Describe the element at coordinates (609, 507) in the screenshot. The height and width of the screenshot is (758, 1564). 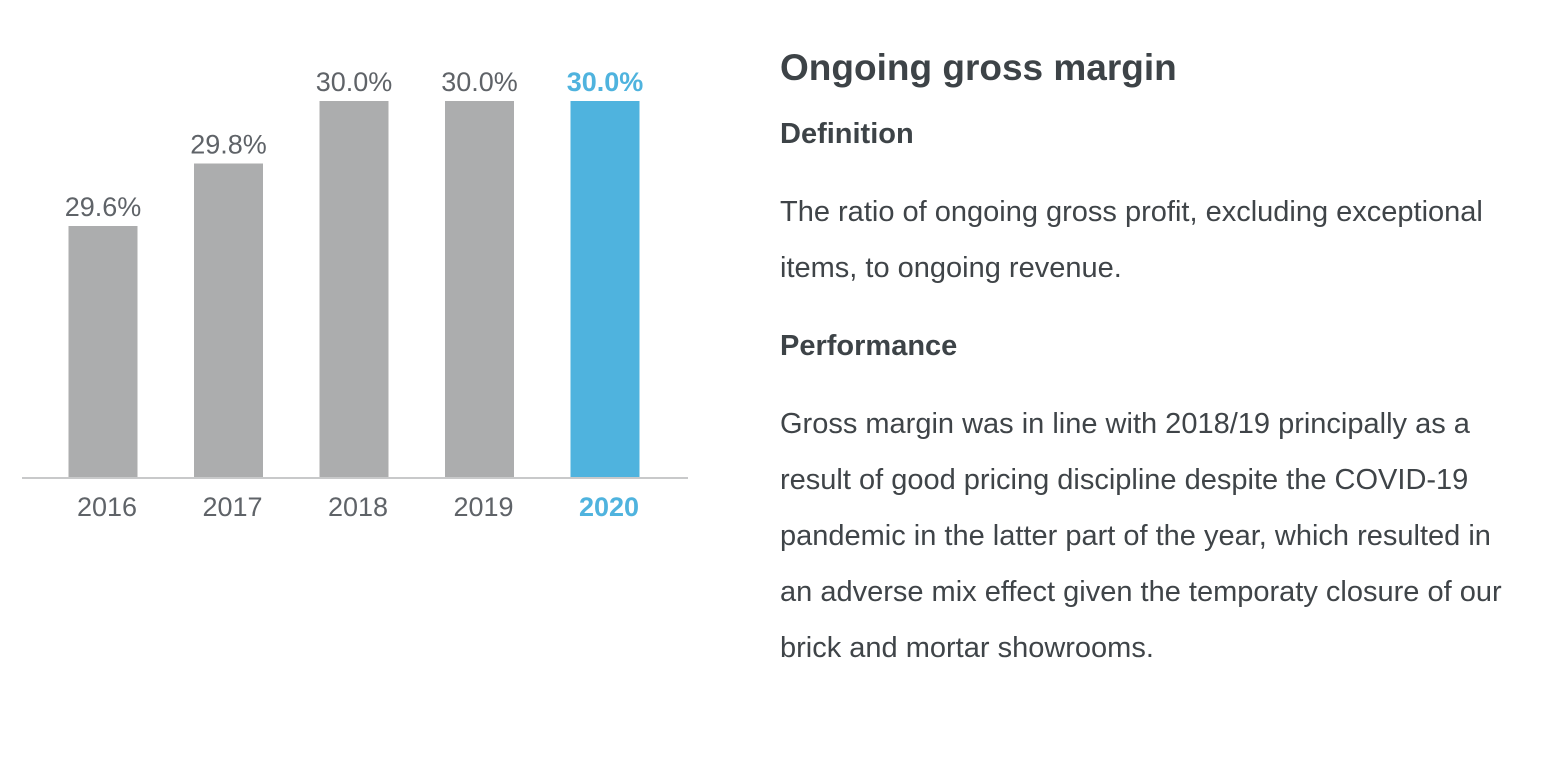
I see `x-tick-2020: 2020` at that location.